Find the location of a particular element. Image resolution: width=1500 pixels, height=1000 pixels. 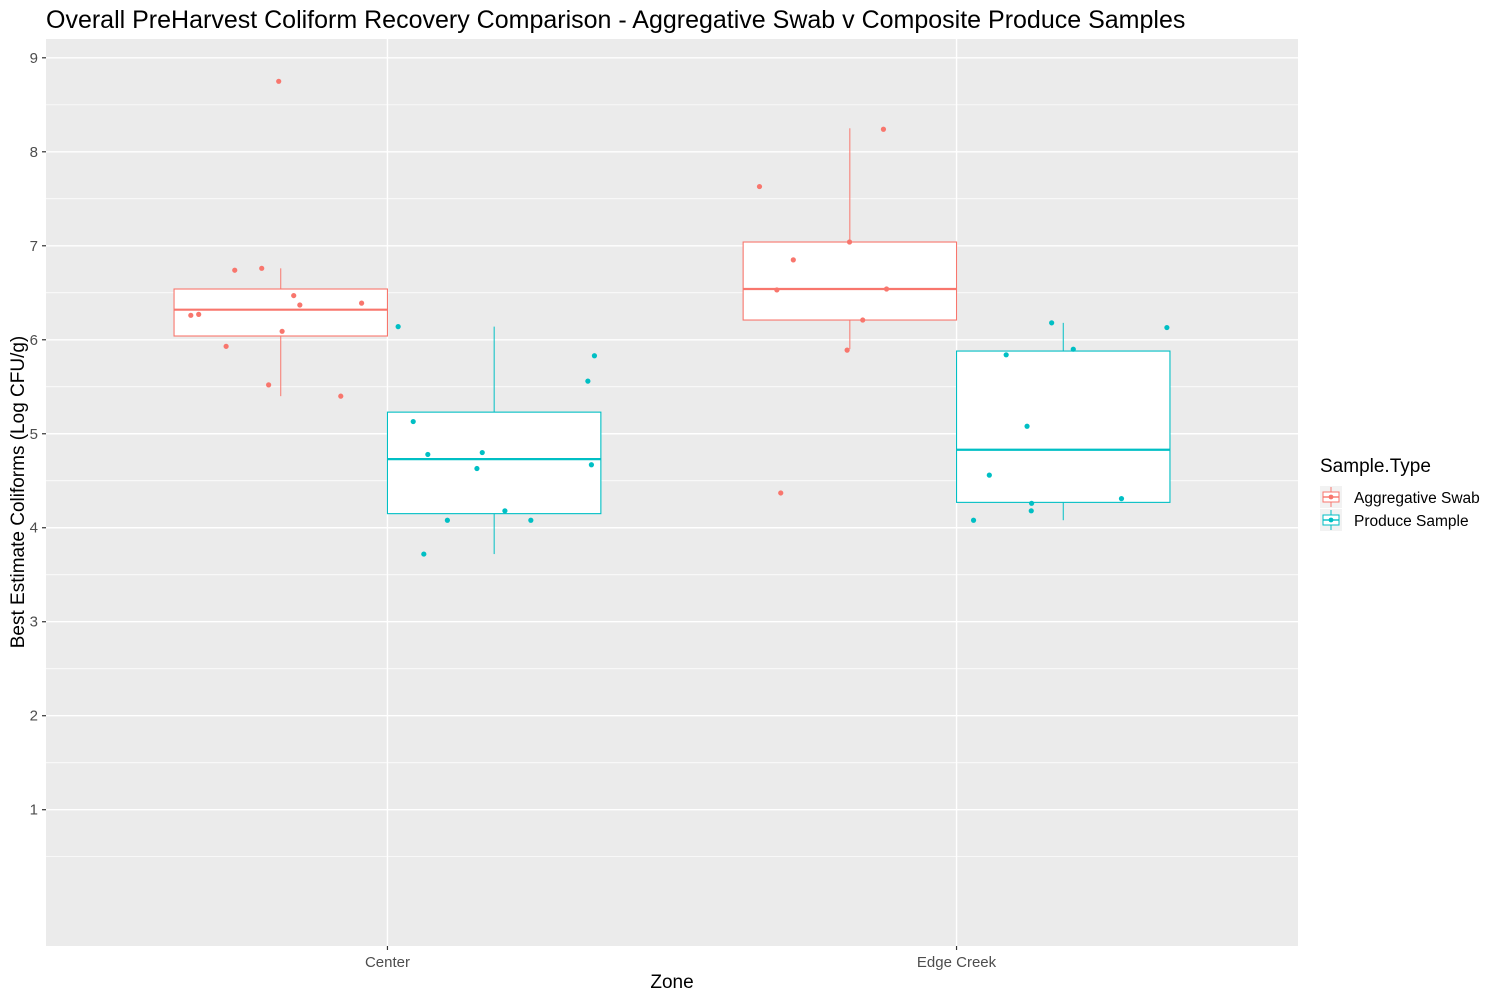

legend-title: Sample.Type is located at coordinates (1375, 466).